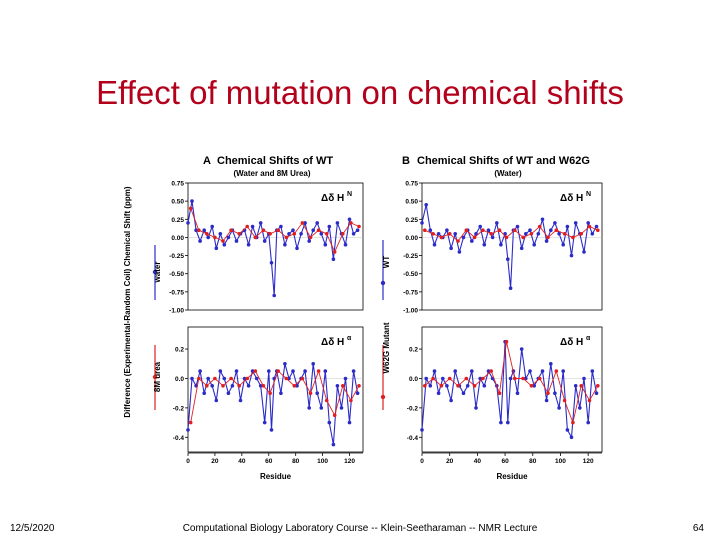 The width and height of the screenshot is (720, 540). Describe the element at coordinates (177, 202) in the screenshot. I see `y-tick-label: 0.50` at that location.